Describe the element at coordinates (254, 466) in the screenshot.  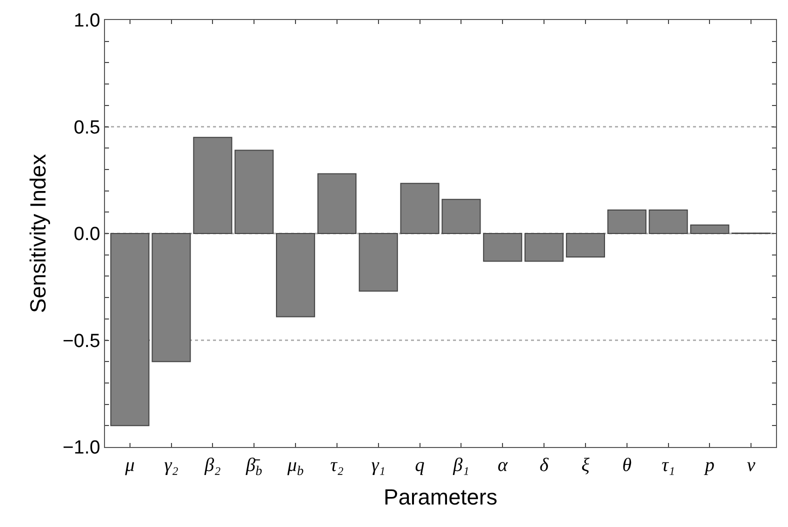
I see `x-tick-label: β̄$_{b}$` at that location.